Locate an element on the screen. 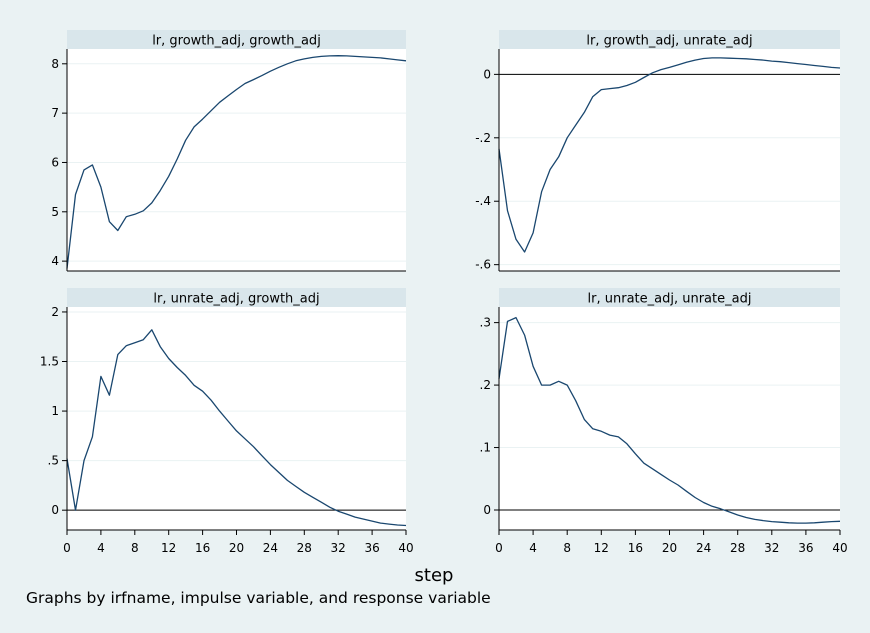 The width and height of the screenshot is (870, 633). y-tick-label: -.4 is located at coordinates (483, 201).